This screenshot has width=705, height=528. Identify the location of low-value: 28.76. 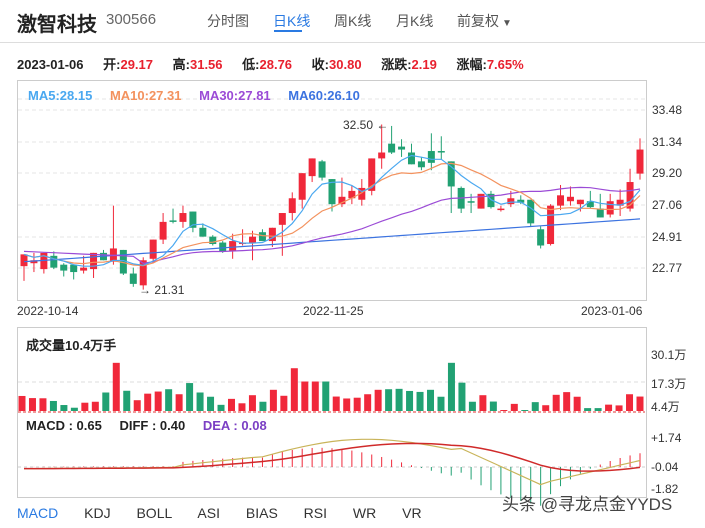
(276, 64).